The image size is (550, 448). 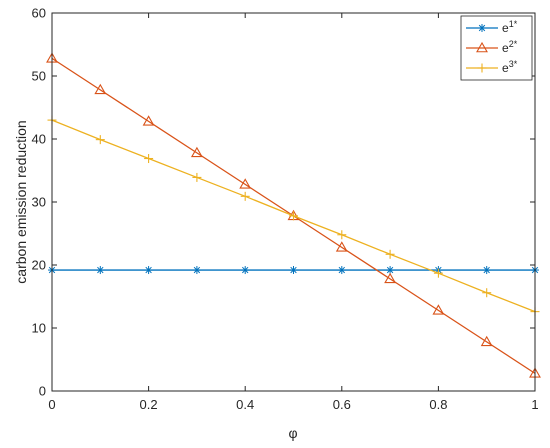 What do you see at coordinates (148, 120) in the screenshot?
I see `data-point-e2*-2` at bounding box center [148, 120].